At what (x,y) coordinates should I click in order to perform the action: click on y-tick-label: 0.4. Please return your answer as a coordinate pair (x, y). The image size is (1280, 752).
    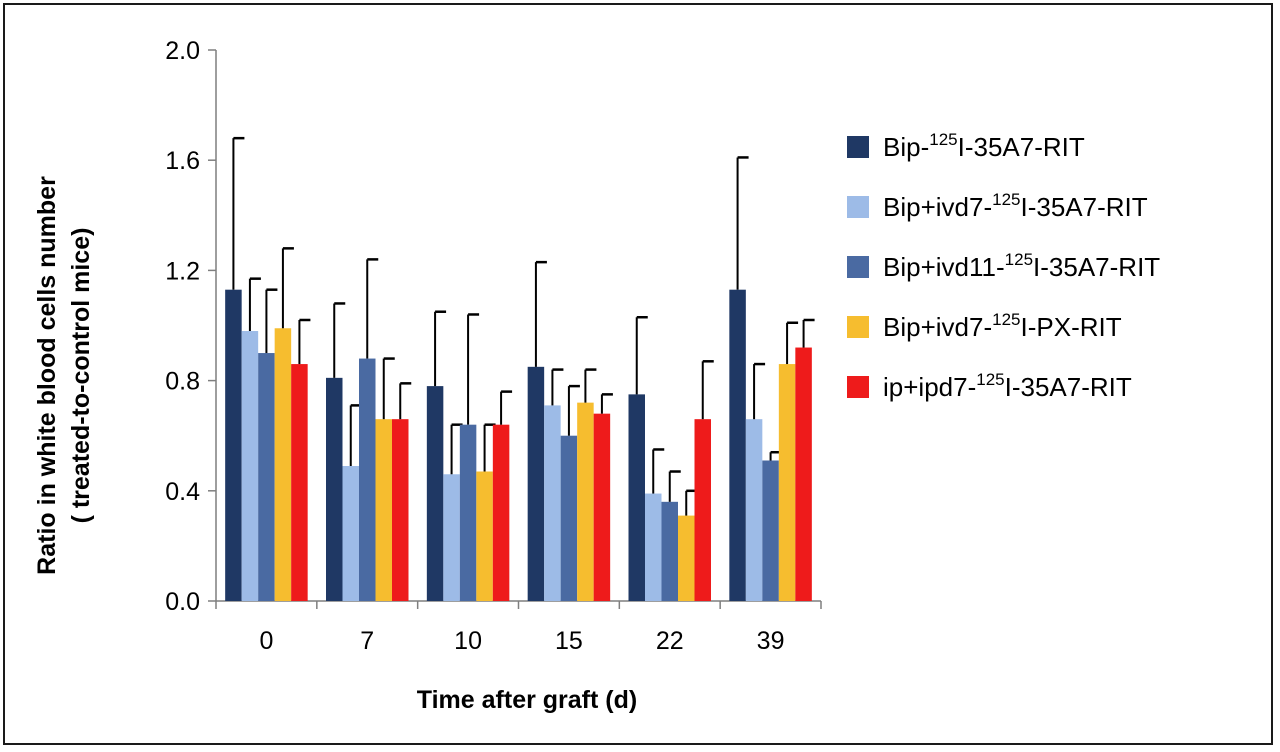
    Looking at the image, I should click on (182, 492).